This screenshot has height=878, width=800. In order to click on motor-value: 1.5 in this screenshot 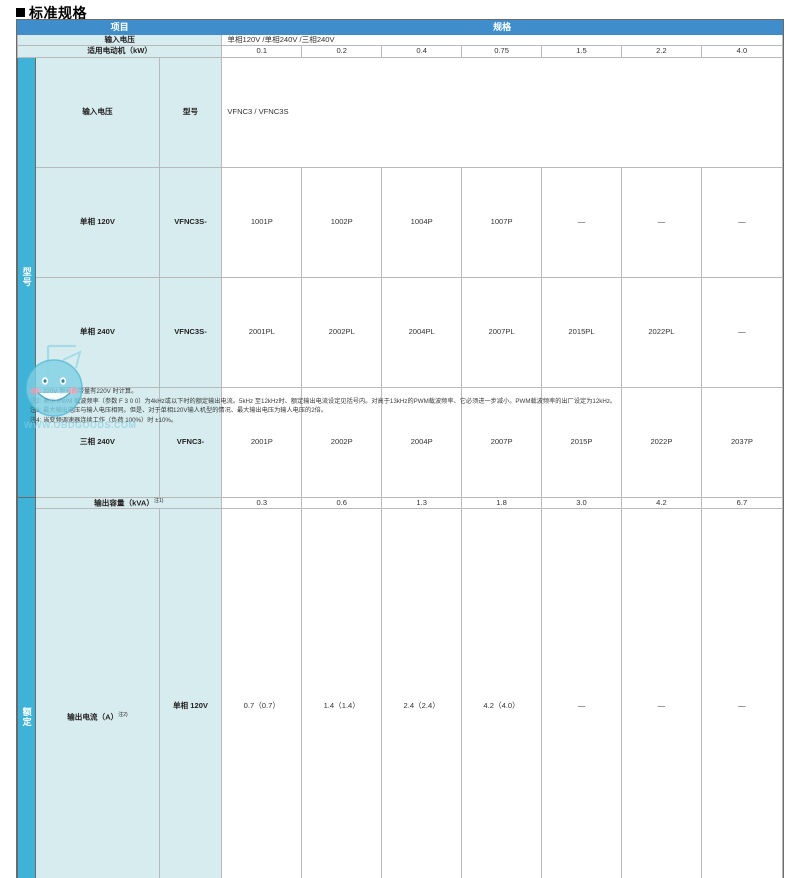, I will do `click(582, 51)`.